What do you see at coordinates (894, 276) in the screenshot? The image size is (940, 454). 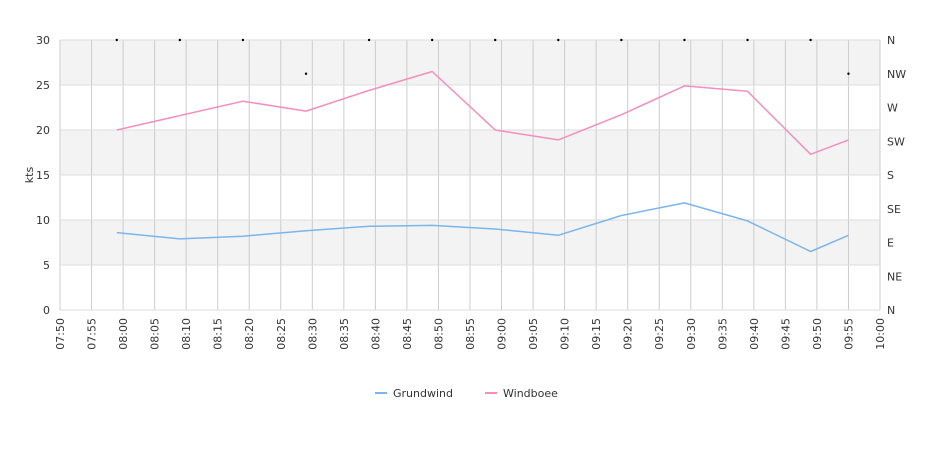 I see `direction-tick-label: NE` at bounding box center [894, 276].